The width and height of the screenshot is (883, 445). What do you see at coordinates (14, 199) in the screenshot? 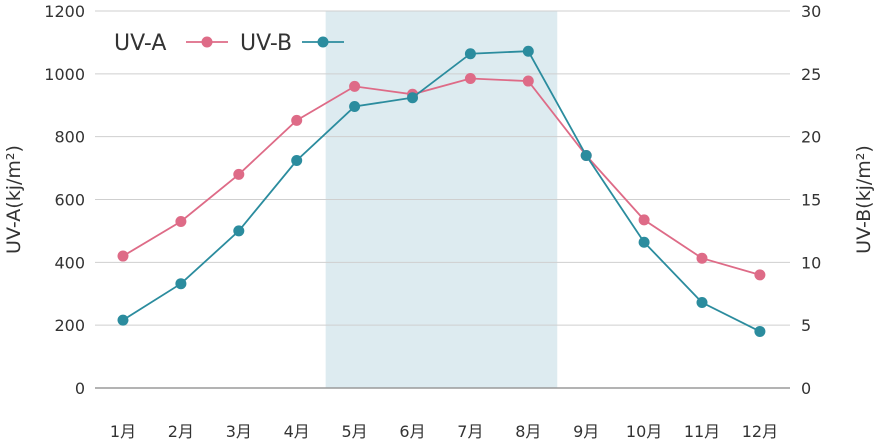
I see `y-left-axis-title: UV-A(kj/m²)` at bounding box center [14, 199].